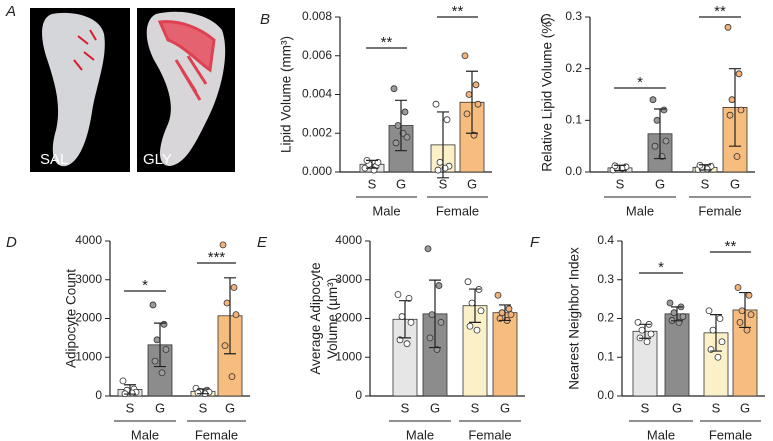  Describe the element at coordinates (358, 395) in the screenshot. I see `y-tick-label: 0` at that location.